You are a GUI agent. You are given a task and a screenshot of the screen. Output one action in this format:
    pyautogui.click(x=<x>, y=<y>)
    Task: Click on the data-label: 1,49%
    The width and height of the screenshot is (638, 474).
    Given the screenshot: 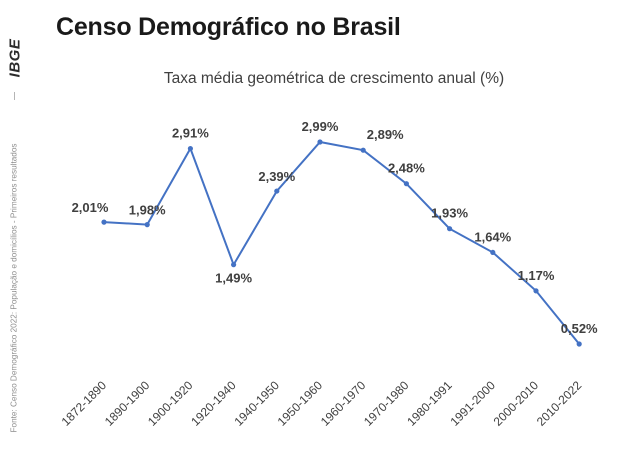 What is the action you would take?
    pyautogui.click(x=233, y=278)
    